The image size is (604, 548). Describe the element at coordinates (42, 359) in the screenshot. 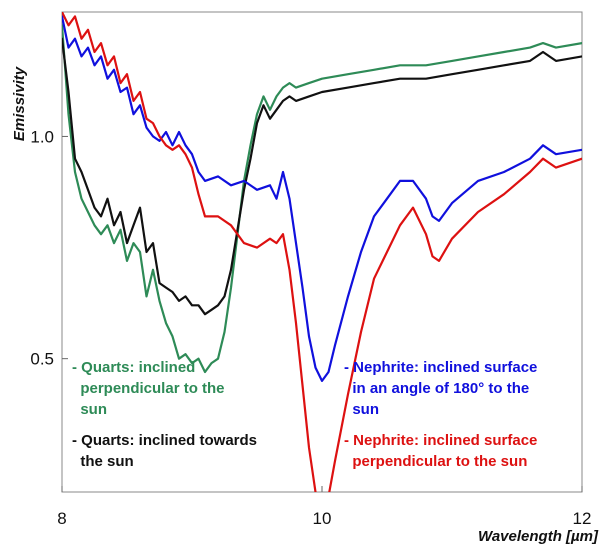

I see `y-tick-label: 0.5` at that location.